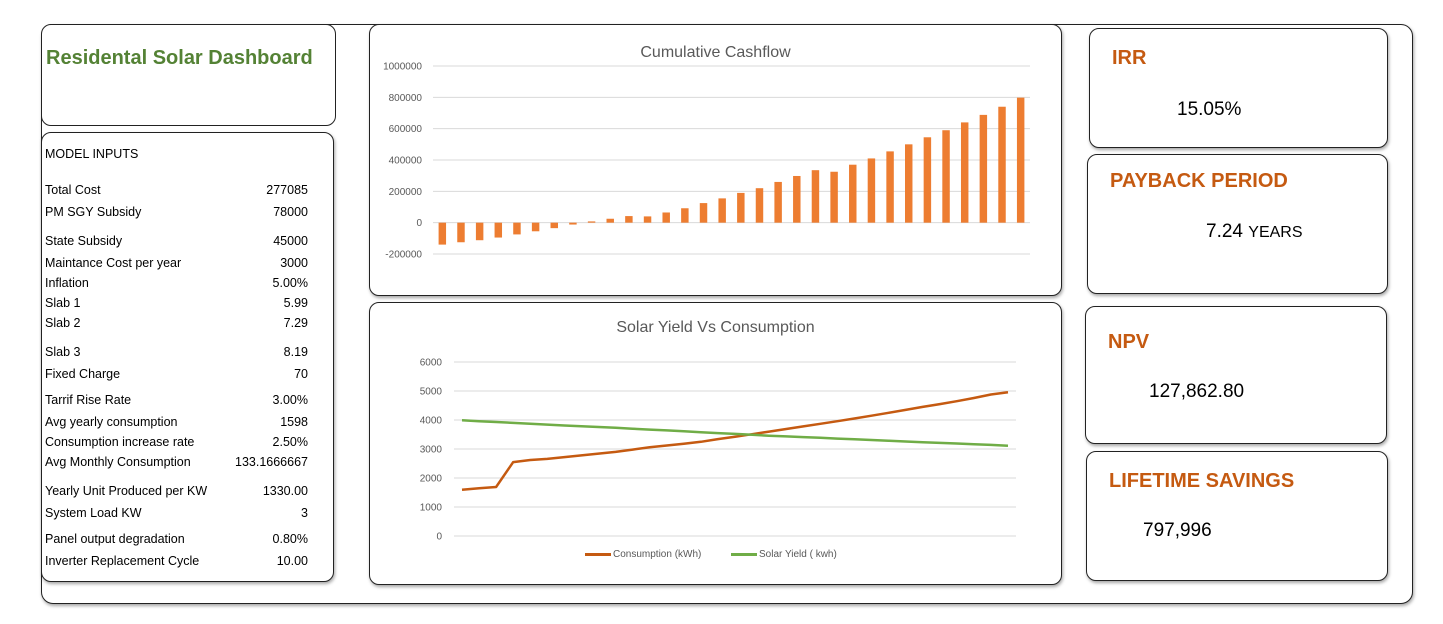  Describe the element at coordinates (67, 283) in the screenshot. I see `input-label: Inflation` at that location.